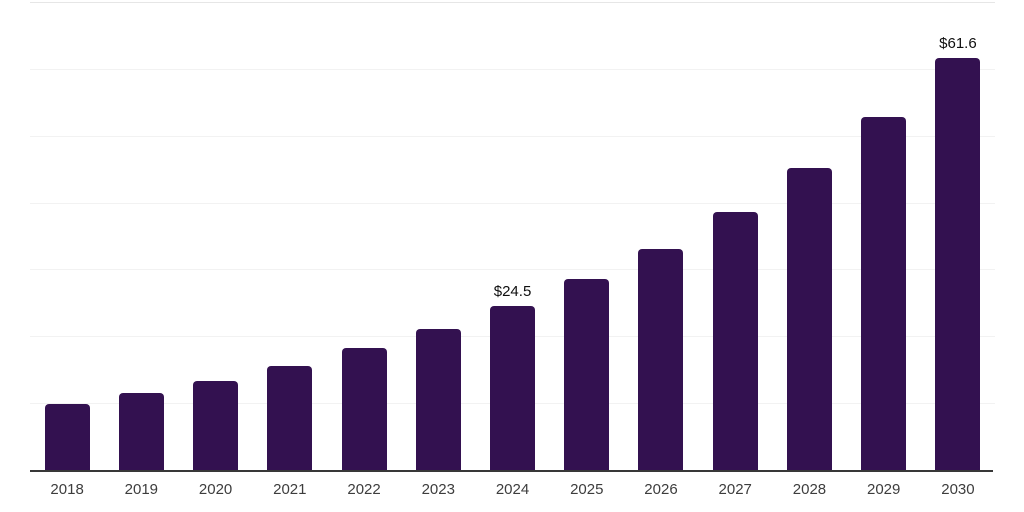 This screenshot has width=1024, height=512. Describe the element at coordinates (513, 388) in the screenshot. I see `bar-2024` at that location.